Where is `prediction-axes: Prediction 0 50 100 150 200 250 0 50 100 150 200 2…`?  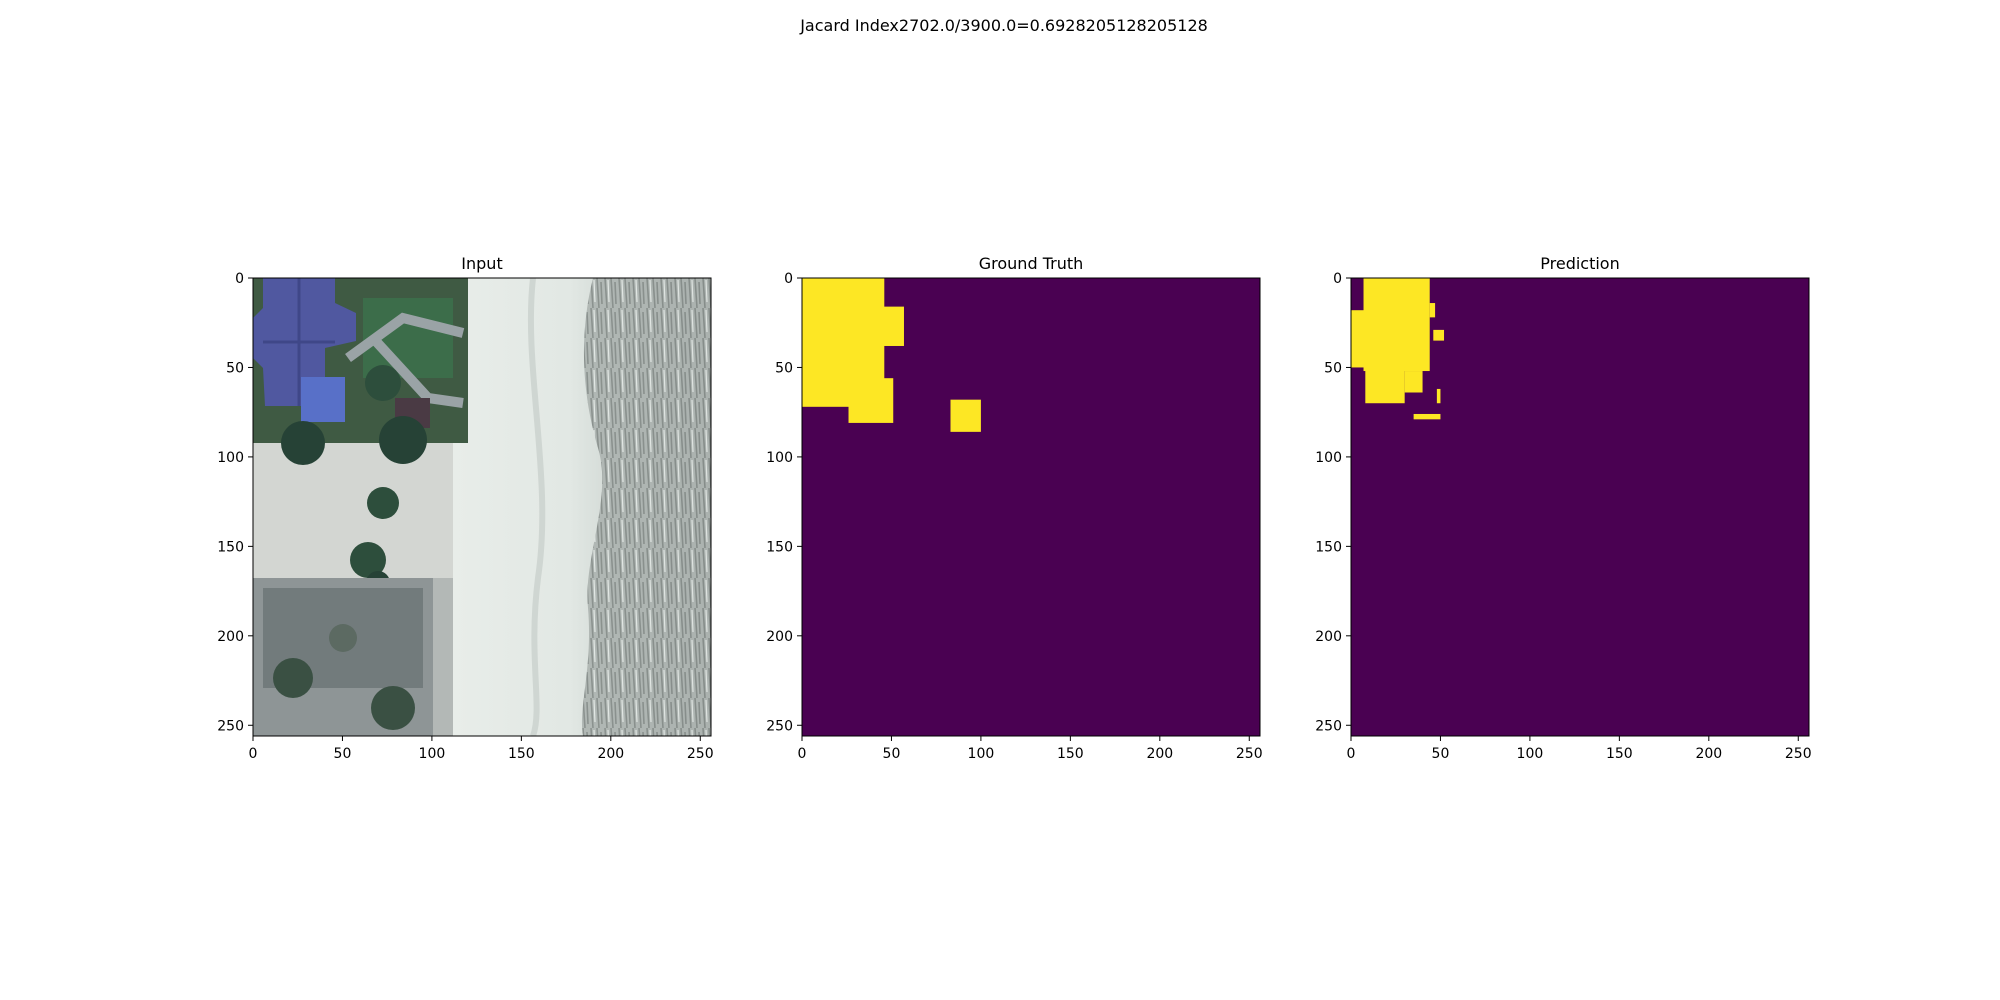
prediction-axes: Prediction 0 50 100 150 200 250 0 50 100 150 200 2… is located at coordinates (1563, 508).